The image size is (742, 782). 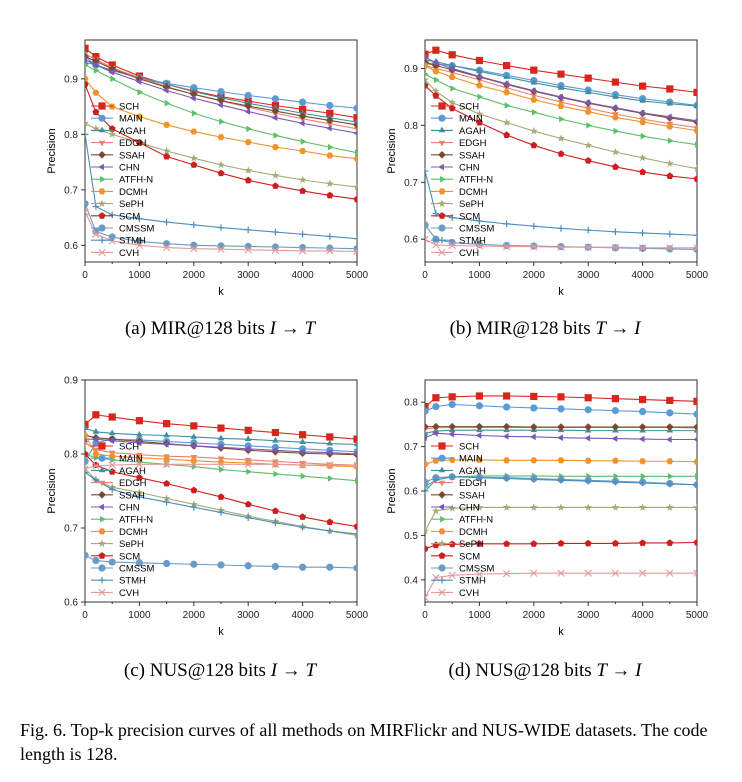 What do you see at coordinates (129, 216) in the screenshot?
I see `legend-label: SCM` at bounding box center [129, 216].